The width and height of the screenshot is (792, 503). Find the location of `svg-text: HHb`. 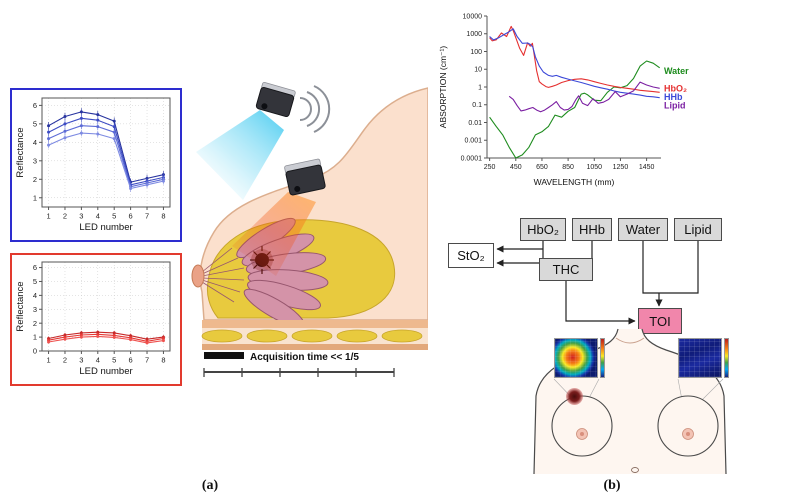

svg-text: HHb is located at coordinates (673, 97).